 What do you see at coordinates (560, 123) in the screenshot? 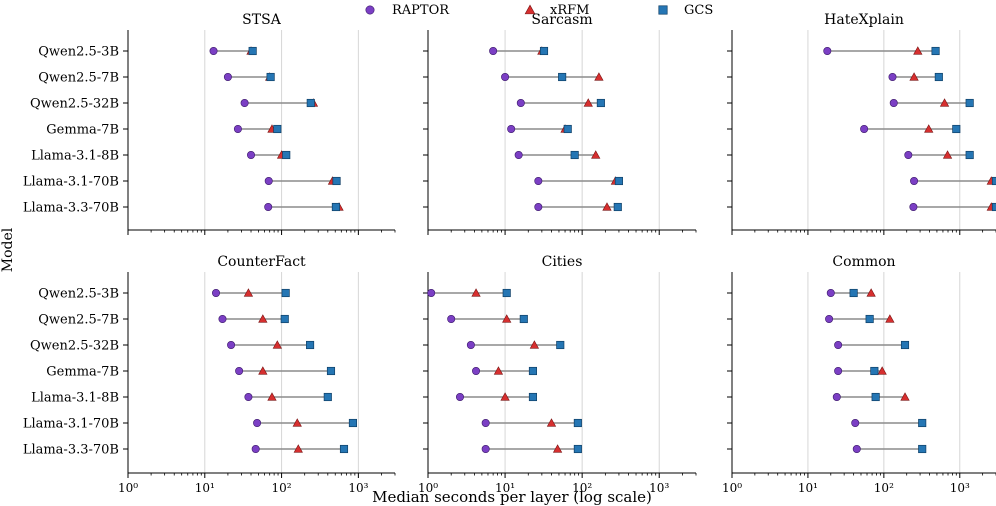
I see `panel-sarcasm: Sarcasm` at bounding box center [560, 123].